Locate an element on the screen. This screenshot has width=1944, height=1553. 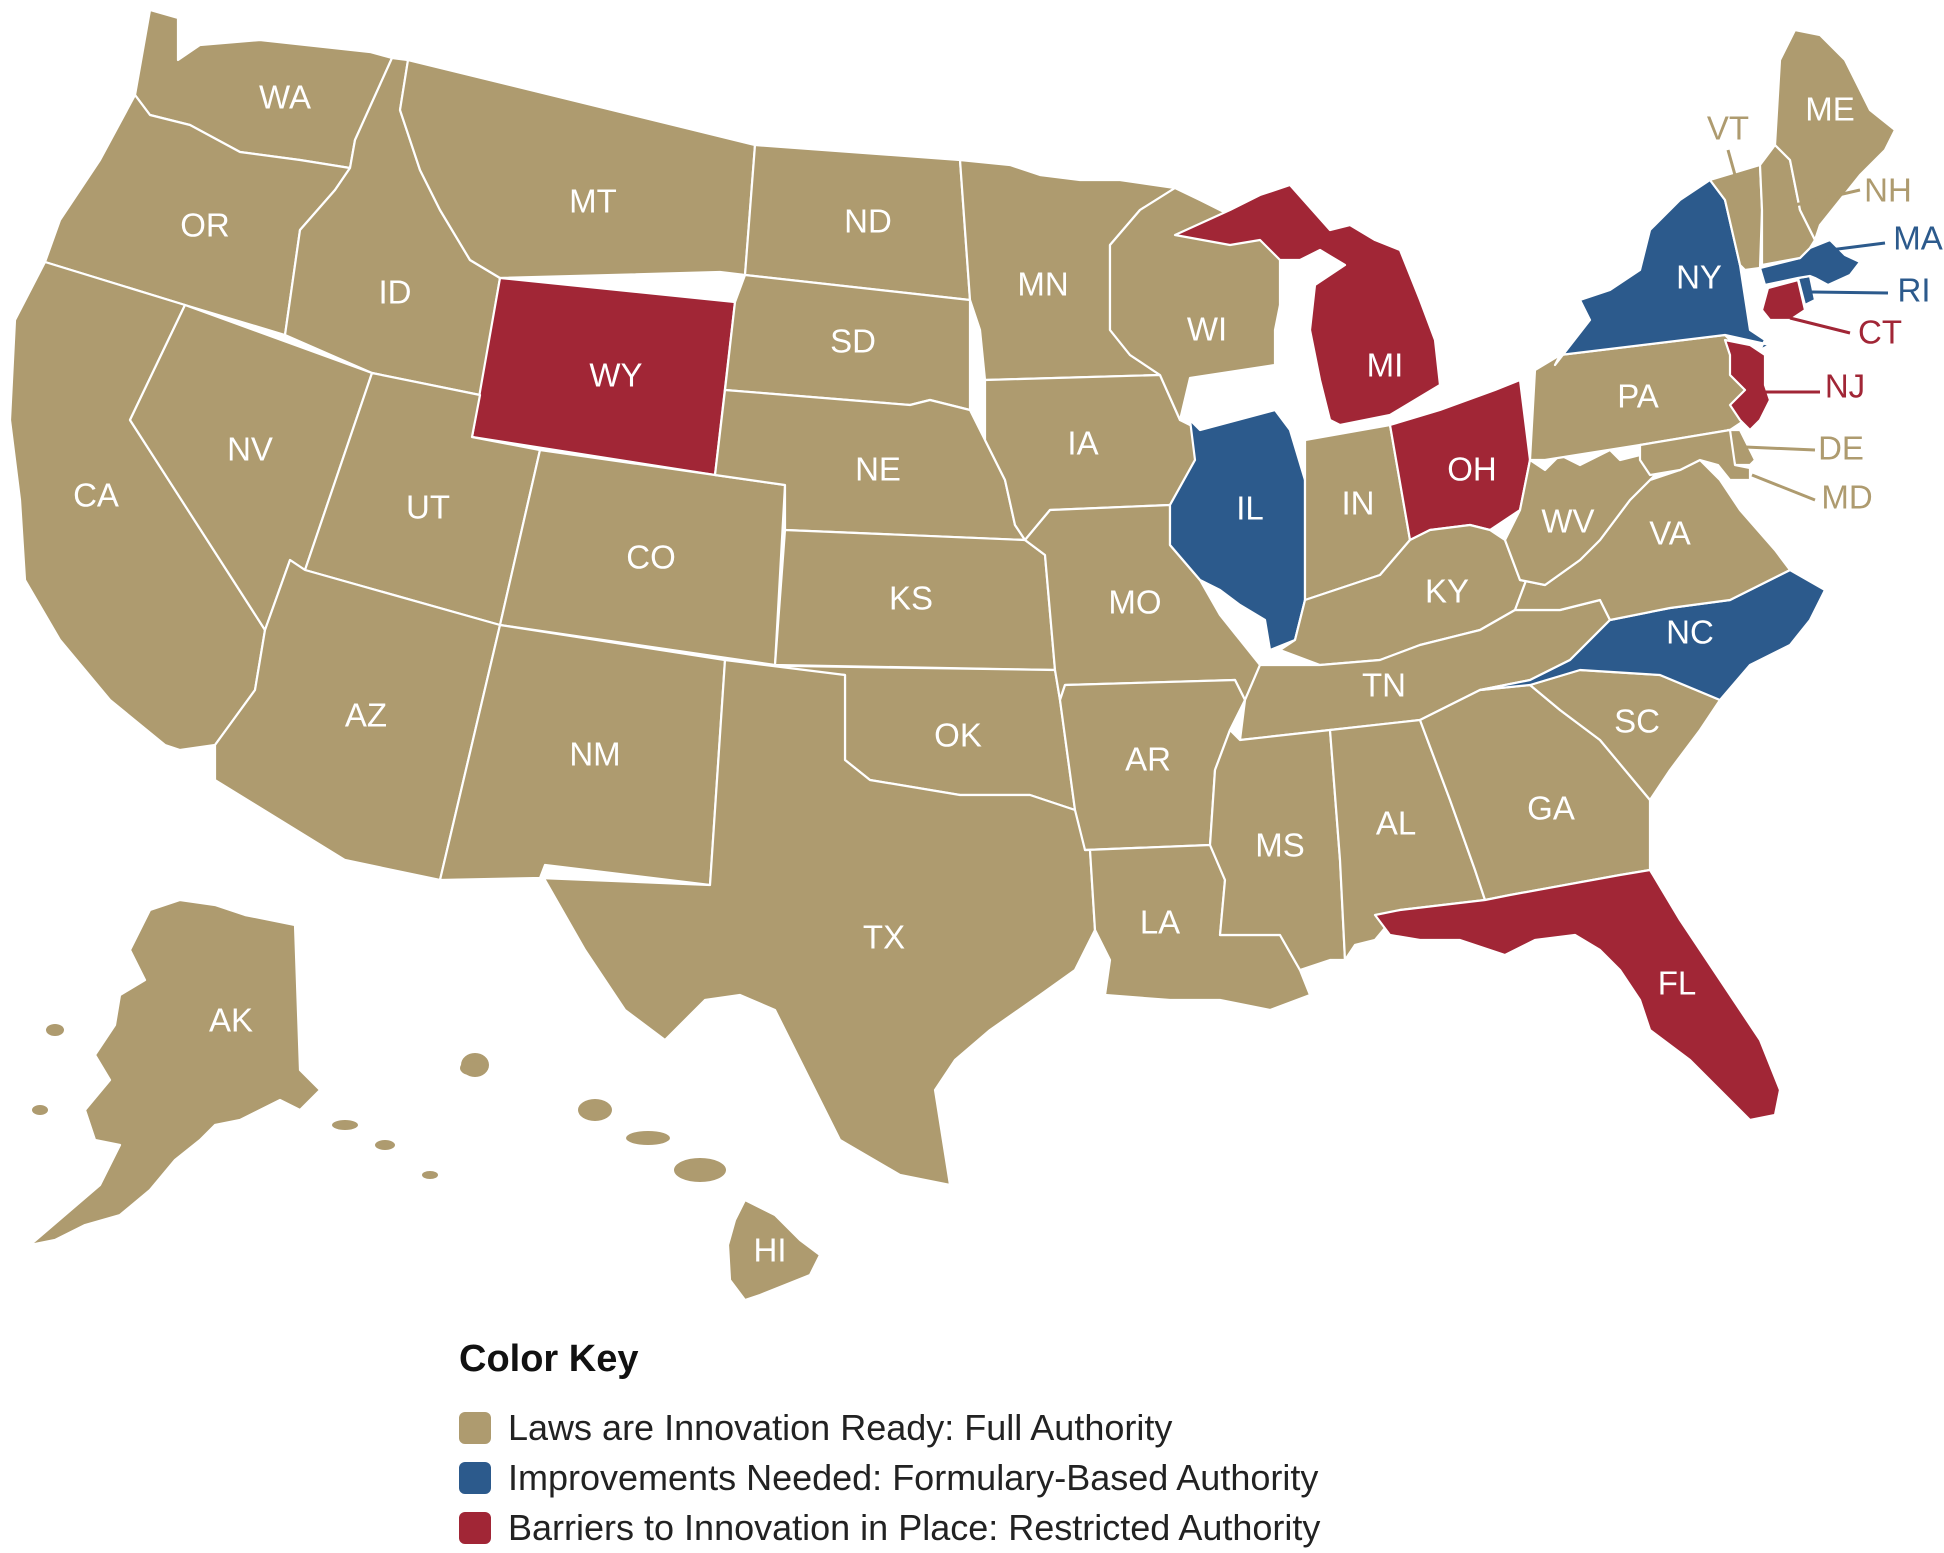
label-ar: AR is located at coordinates (1148, 759).